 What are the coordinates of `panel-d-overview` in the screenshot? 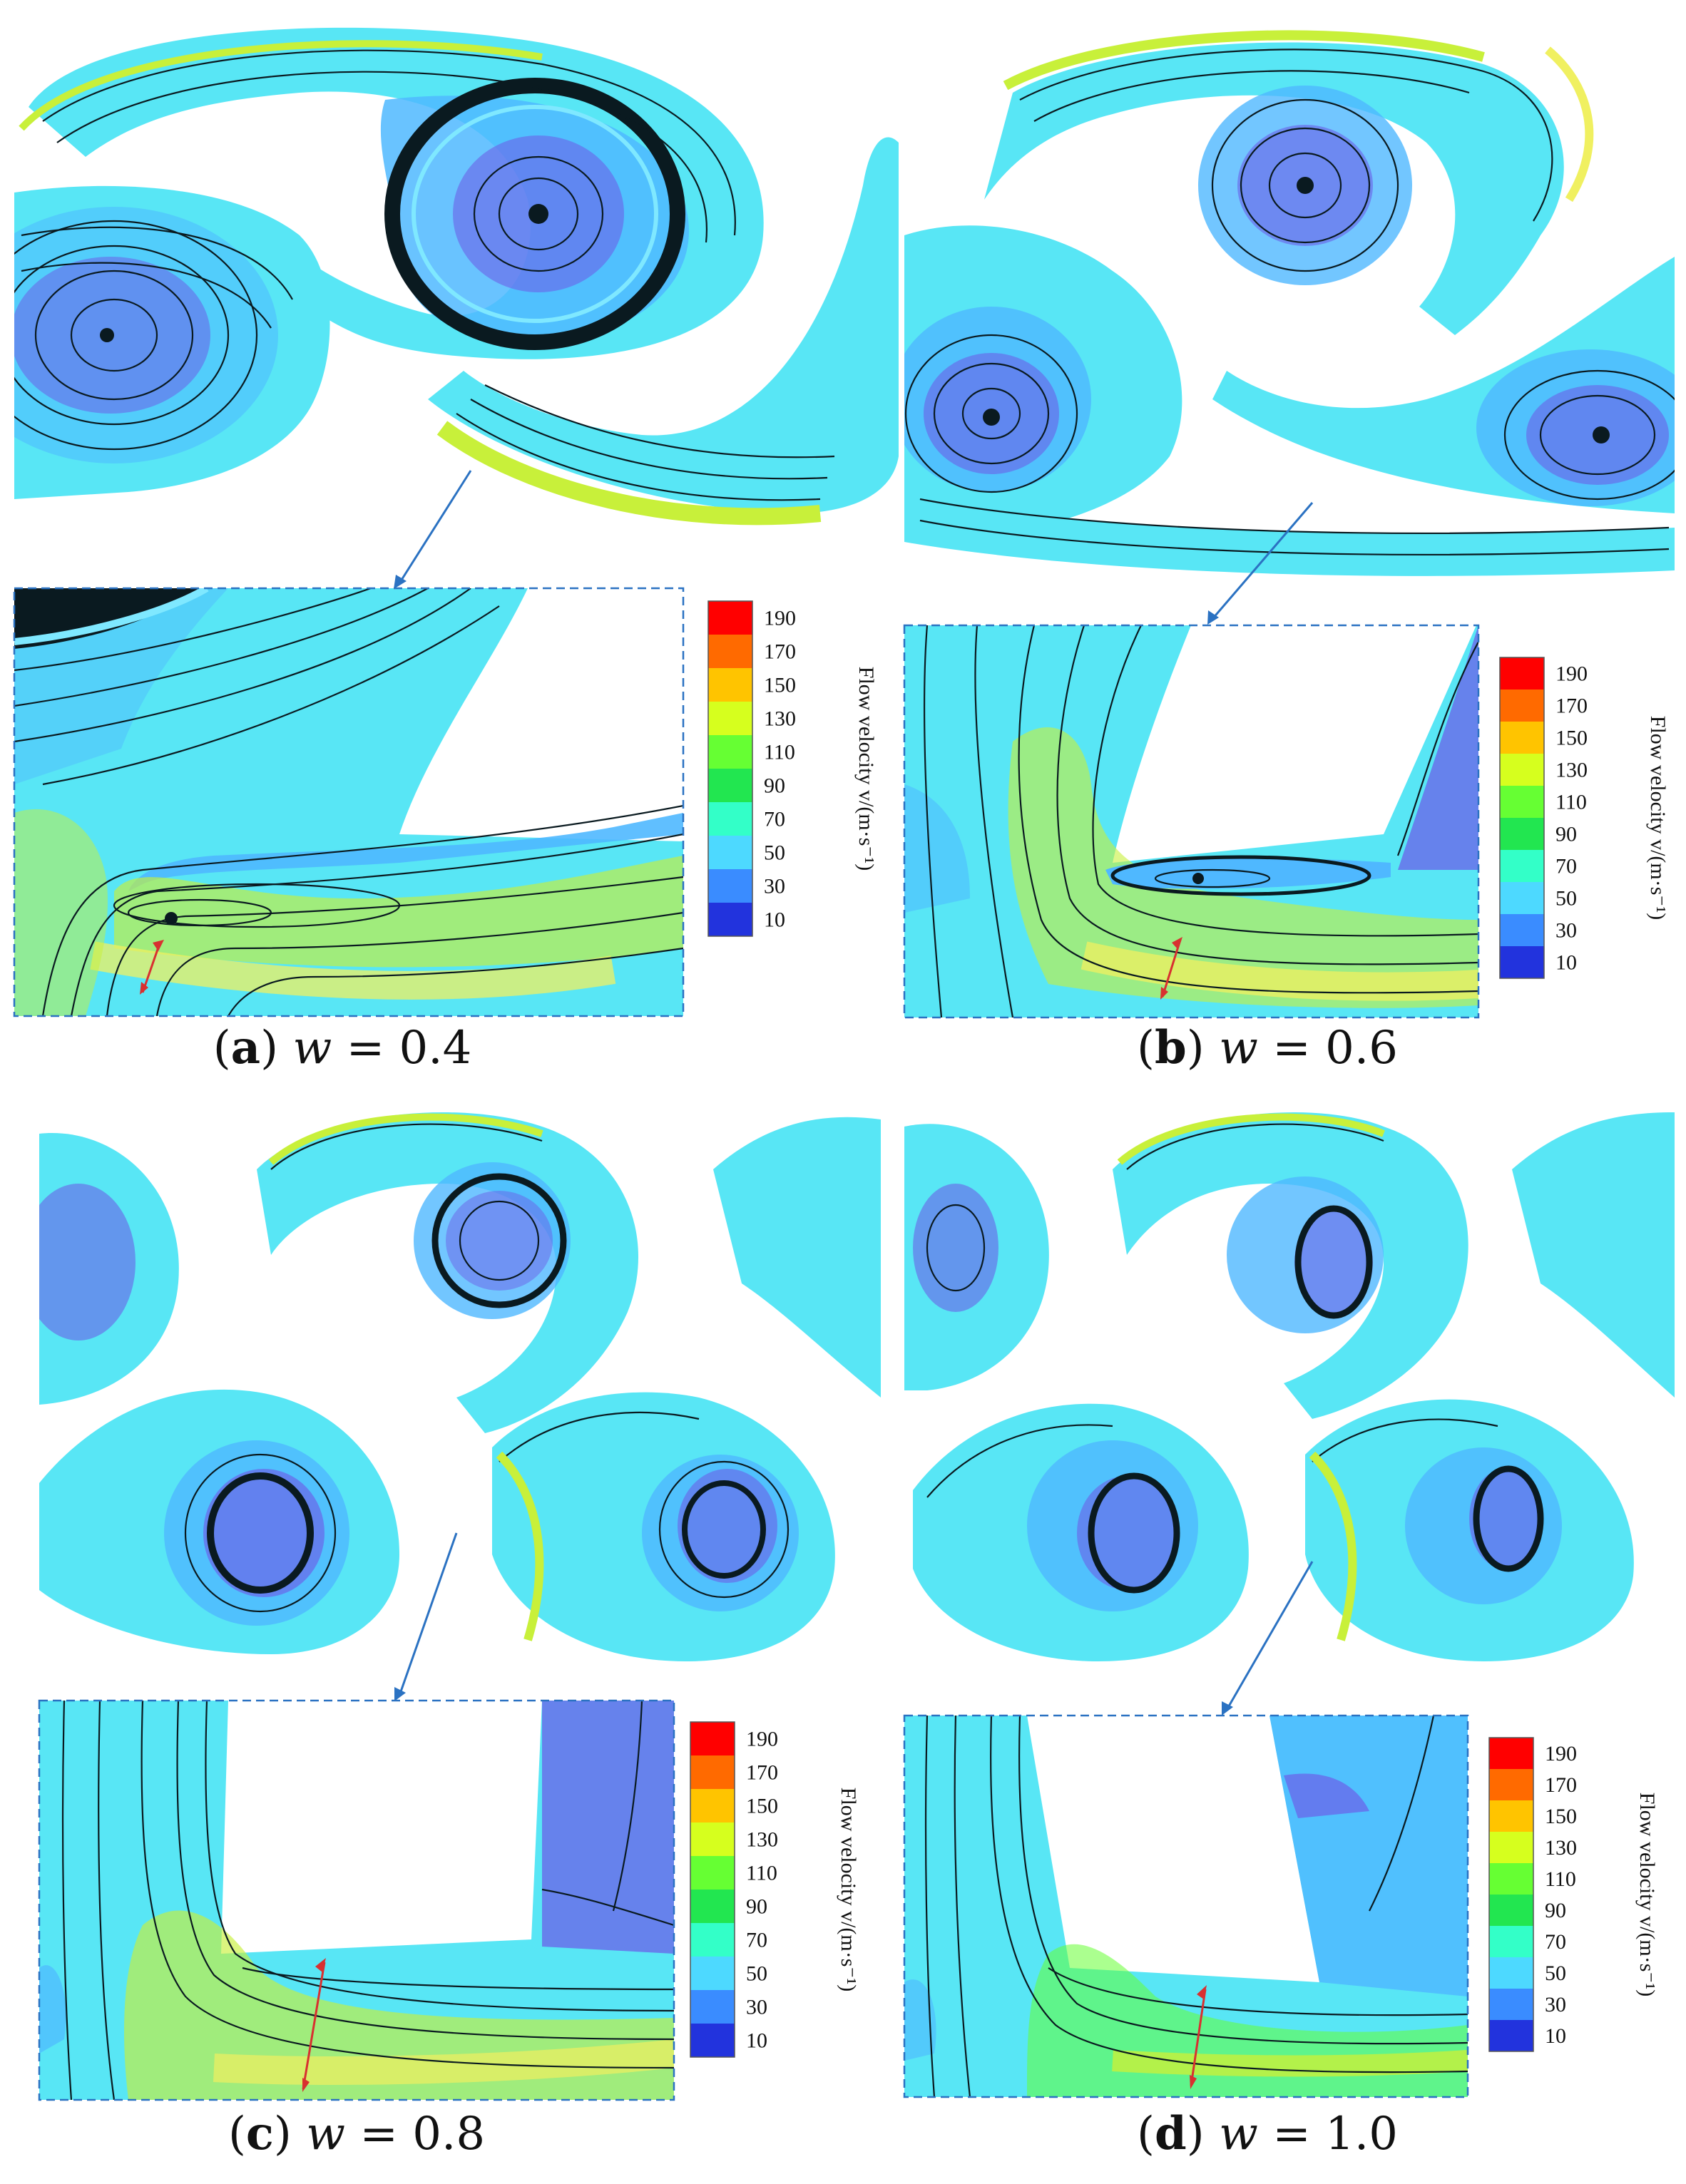 It's located at (1289, 1386).